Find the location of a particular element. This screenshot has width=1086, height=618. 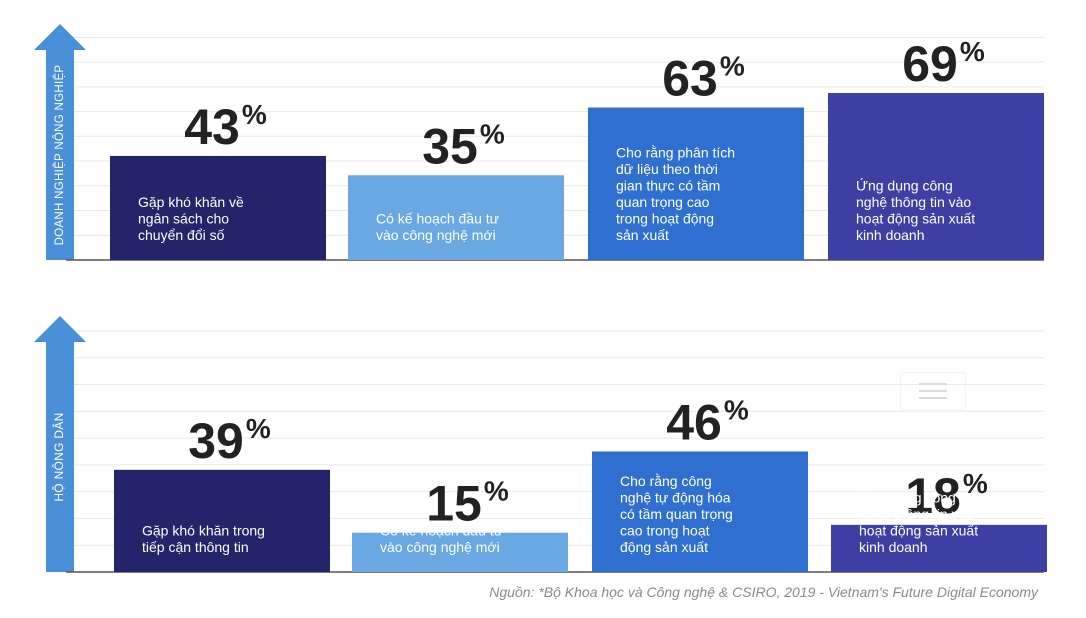

data-label: 46 is located at coordinates (694, 422).